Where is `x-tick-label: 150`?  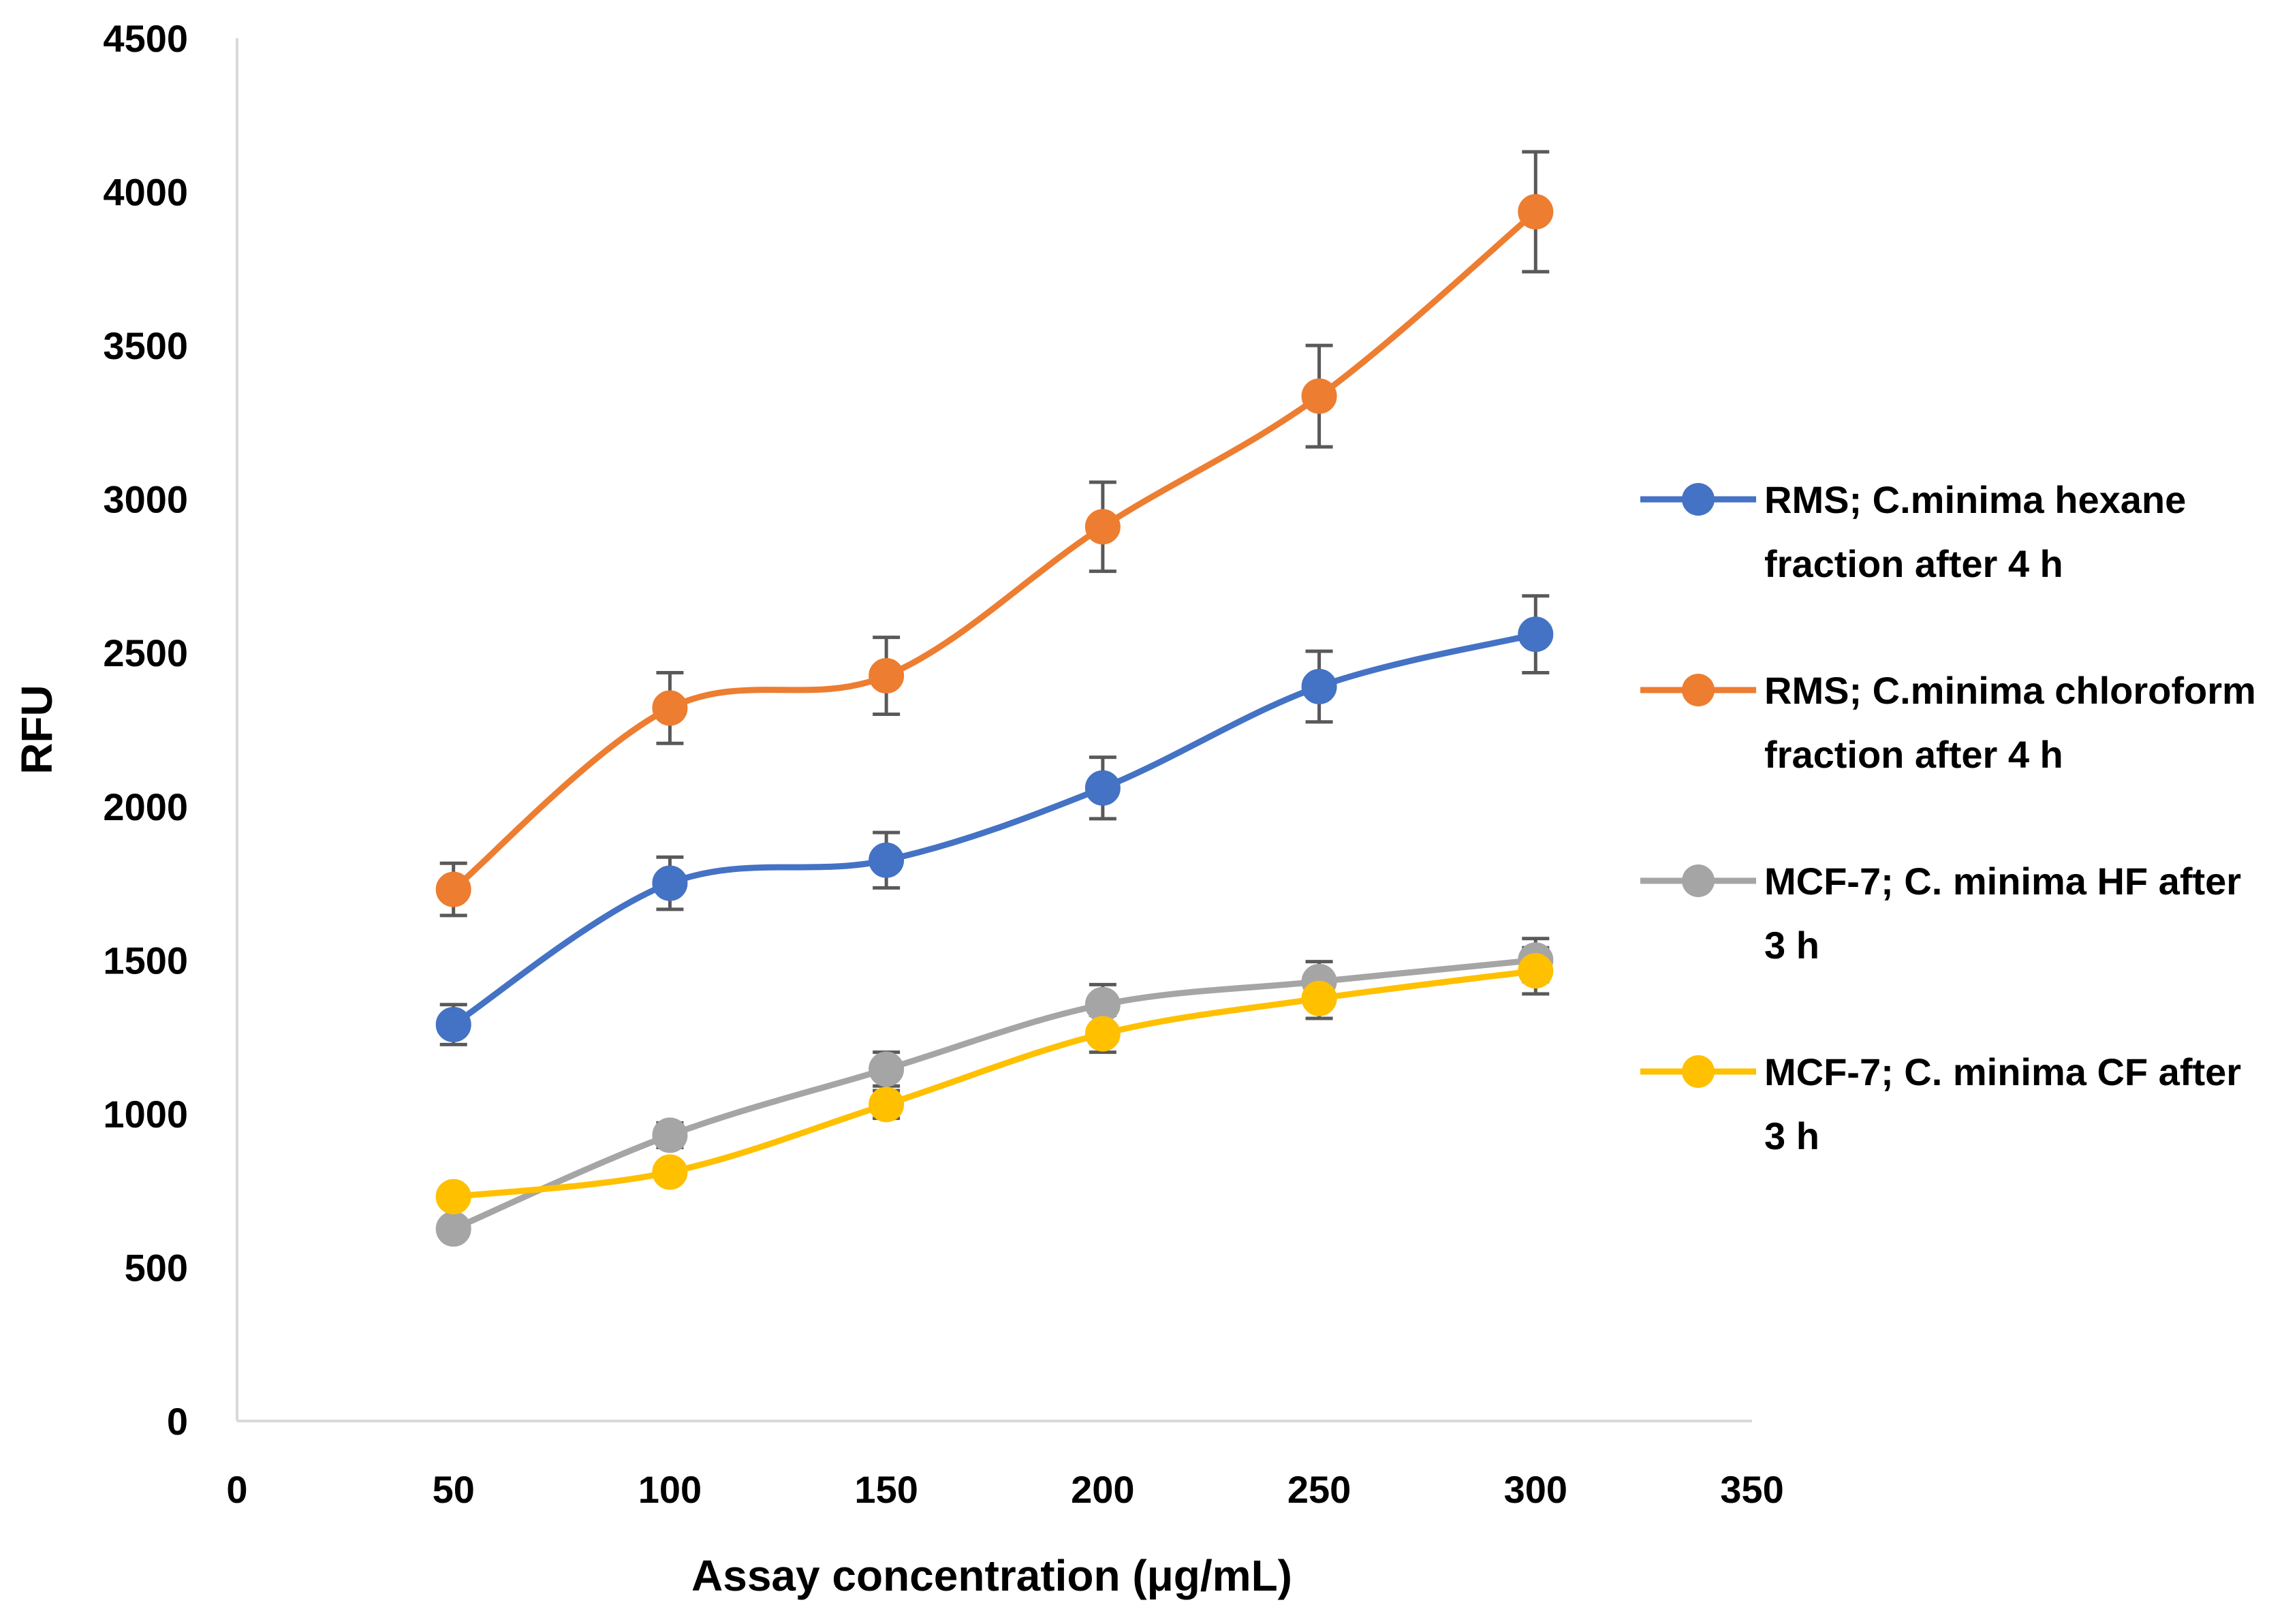
x-tick-label: 150 is located at coordinates (886, 1489).